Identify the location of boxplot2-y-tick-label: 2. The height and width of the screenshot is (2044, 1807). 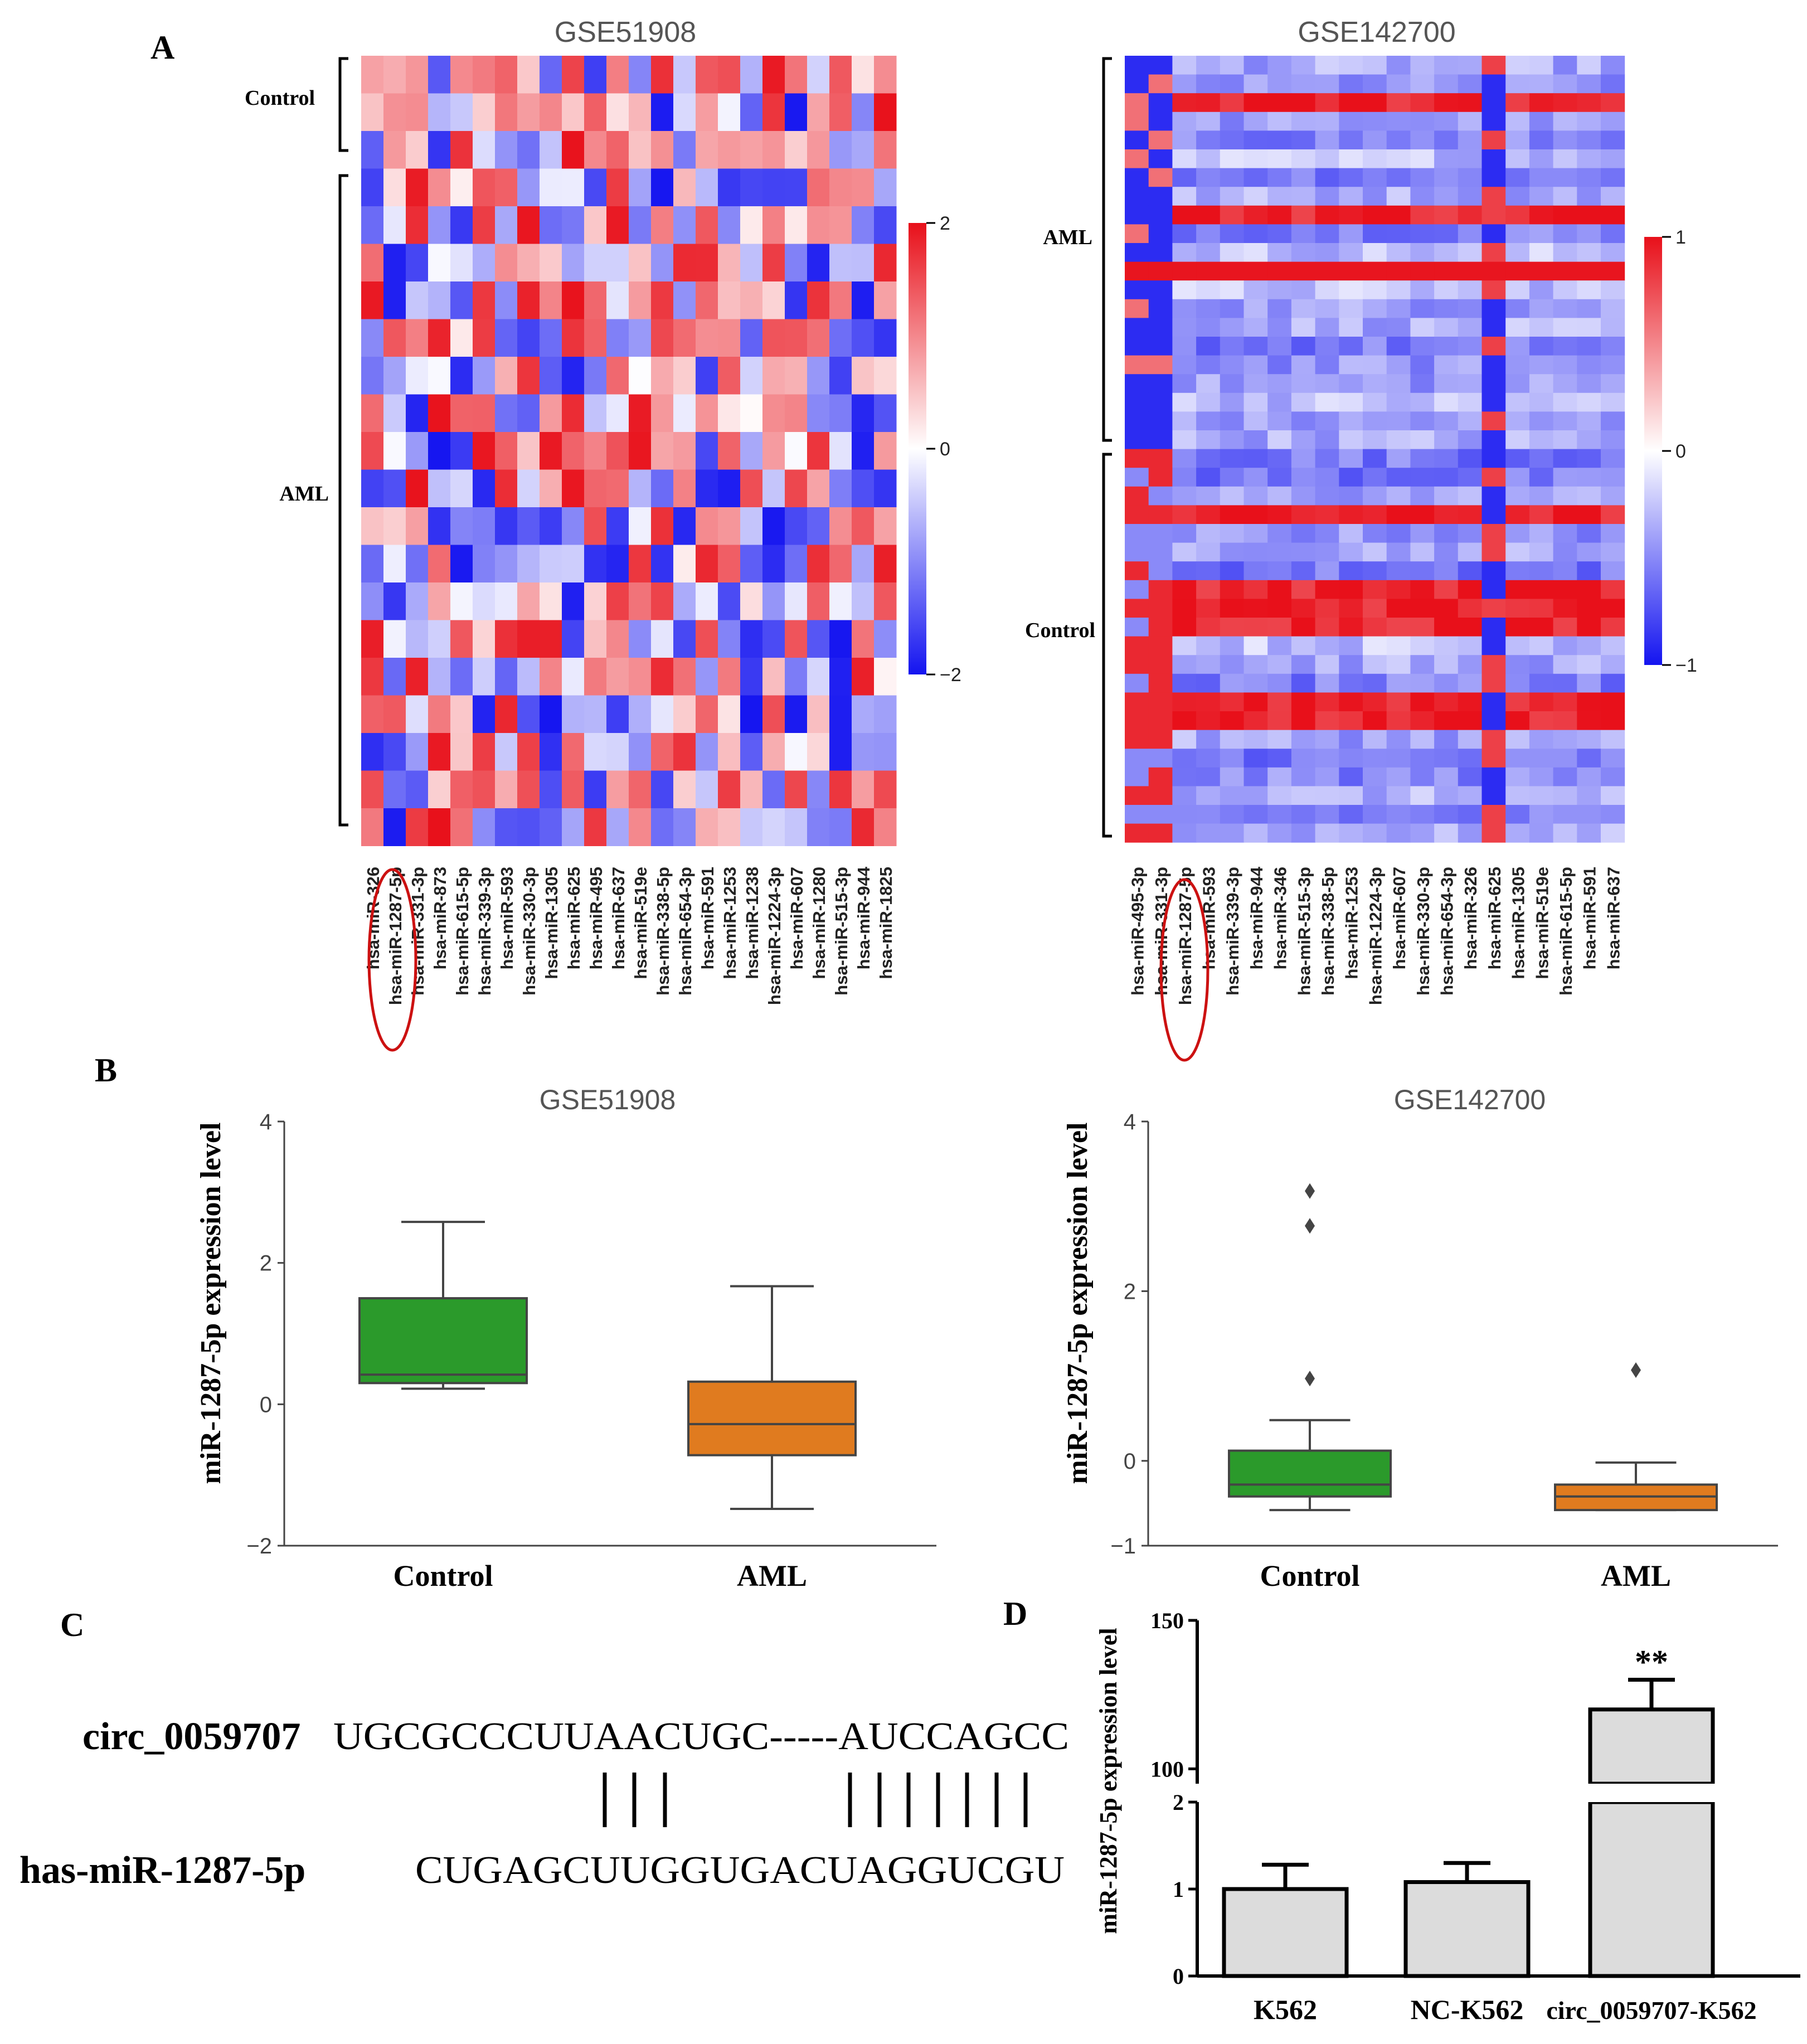
(1130, 1291).